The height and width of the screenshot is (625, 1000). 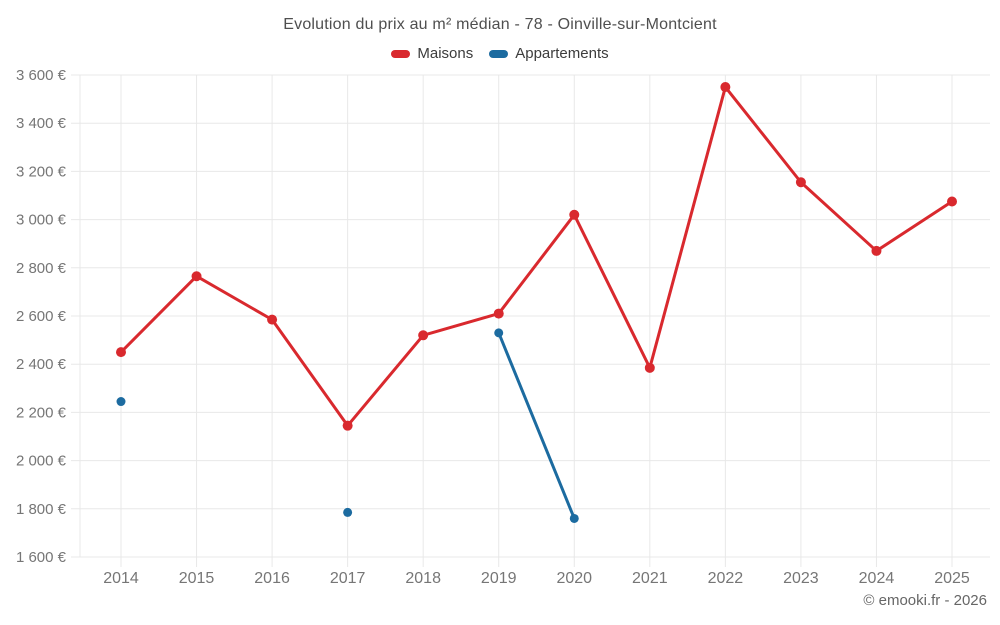 What do you see at coordinates (499, 333) in the screenshot?
I see `data-point-appartements-2019` at bounding box center [499, 333].